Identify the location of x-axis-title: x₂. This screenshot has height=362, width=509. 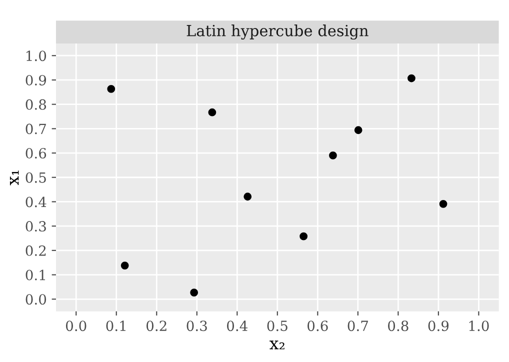
(277, 345).